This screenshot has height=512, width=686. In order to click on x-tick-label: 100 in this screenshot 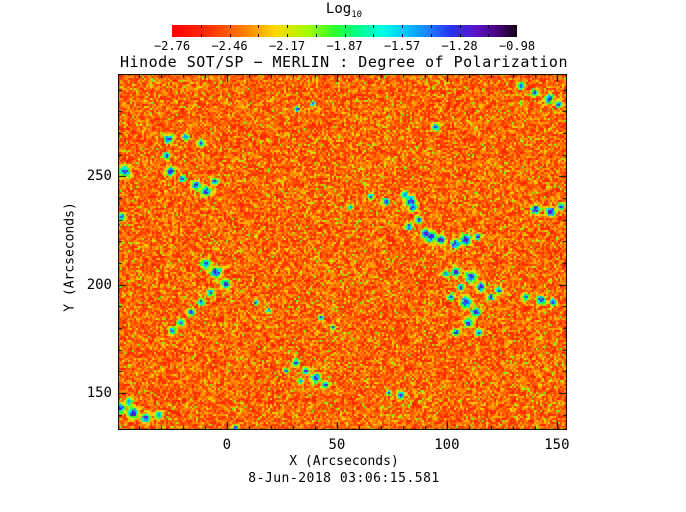, I will do `click(447, 445)`.